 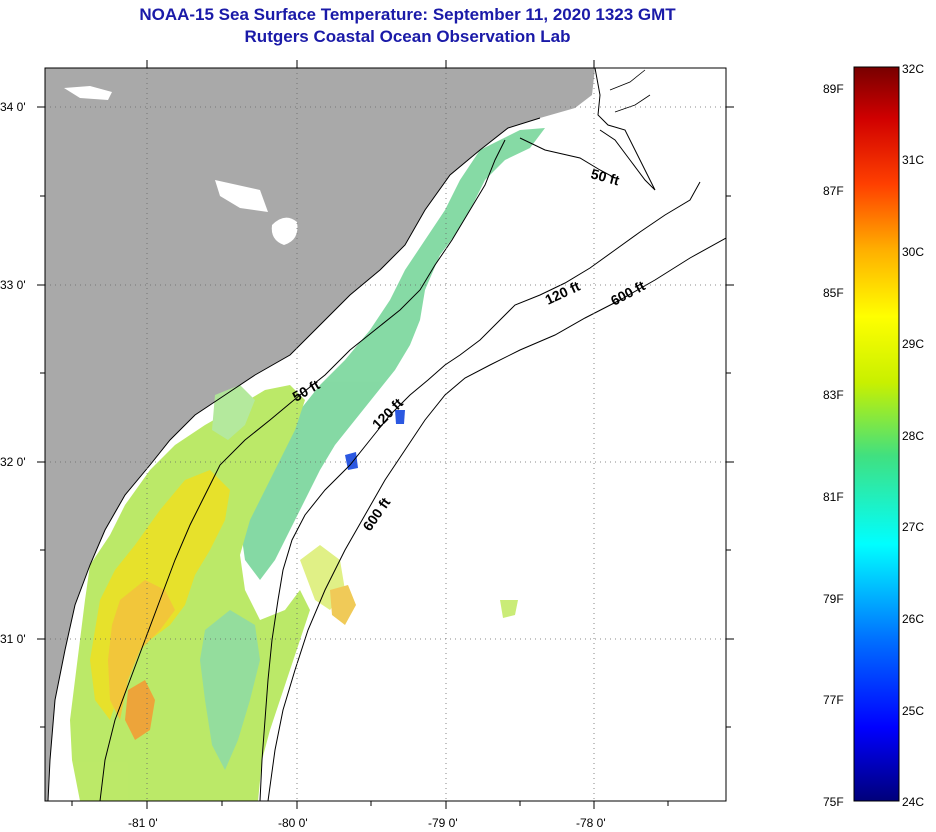 I want to click on colorbar-c-label: 24C, so click(x=913, y=802).